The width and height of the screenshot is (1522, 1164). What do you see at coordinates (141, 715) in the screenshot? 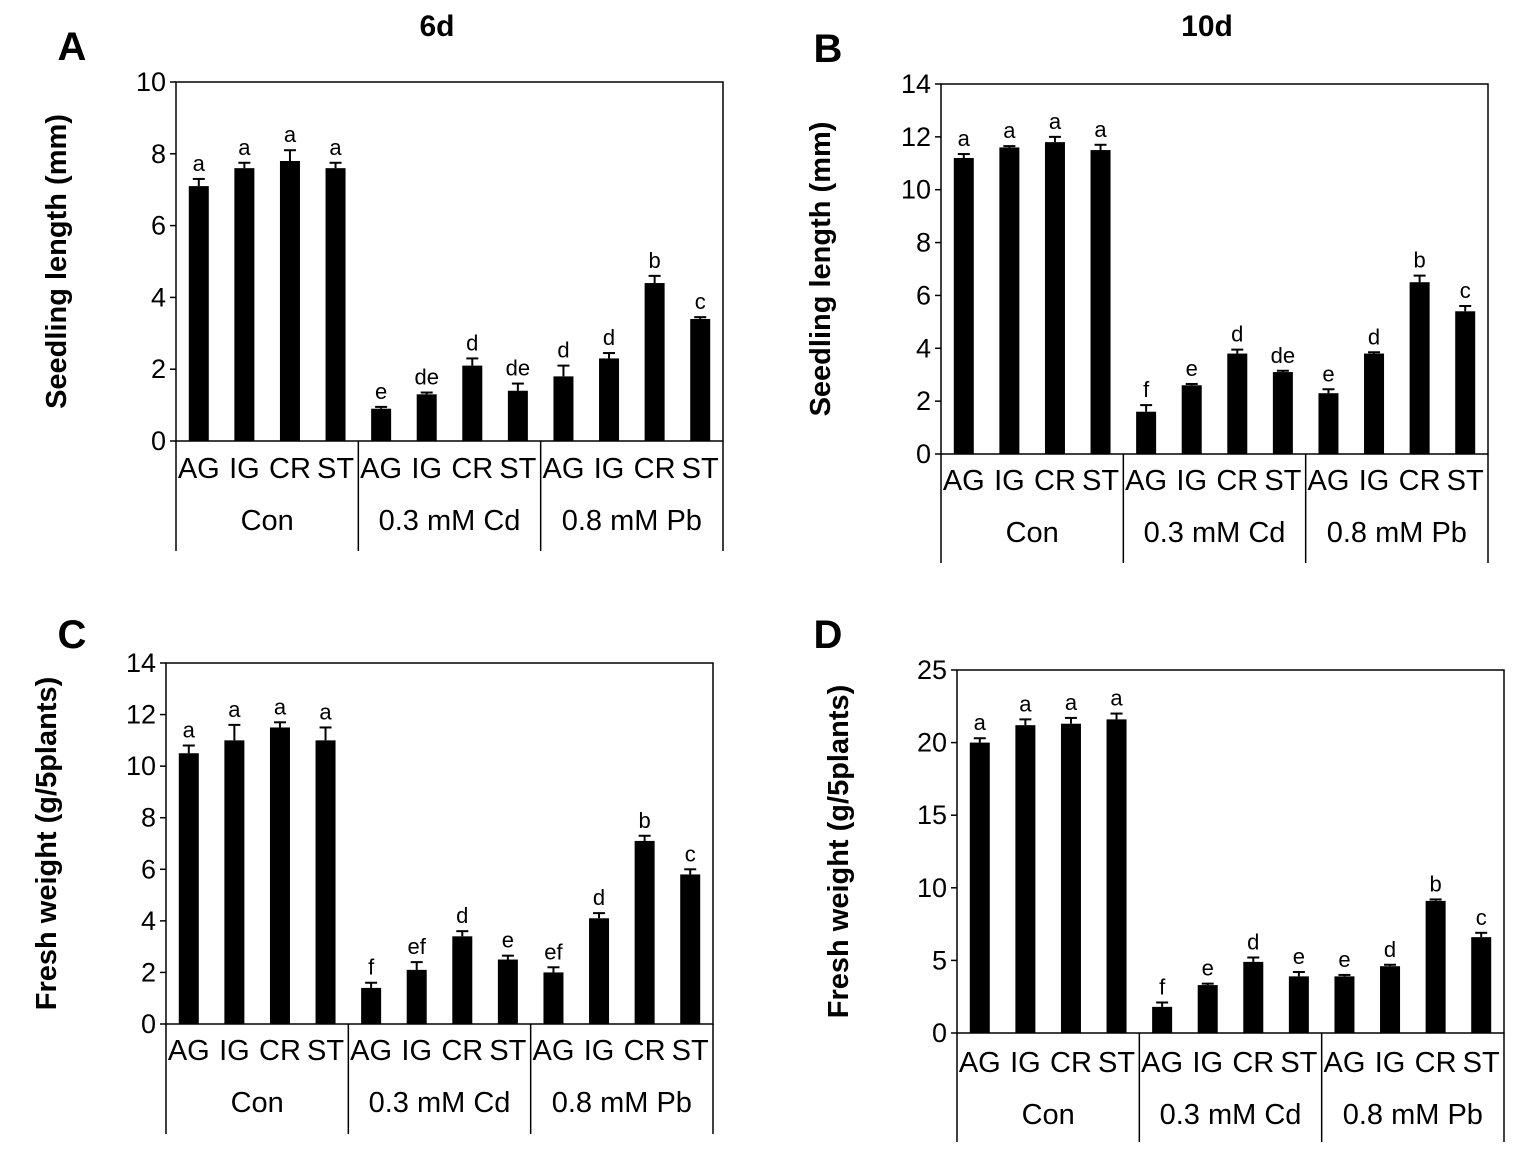
I see `y-tick-label: 12` at bounding box center [141, 715].